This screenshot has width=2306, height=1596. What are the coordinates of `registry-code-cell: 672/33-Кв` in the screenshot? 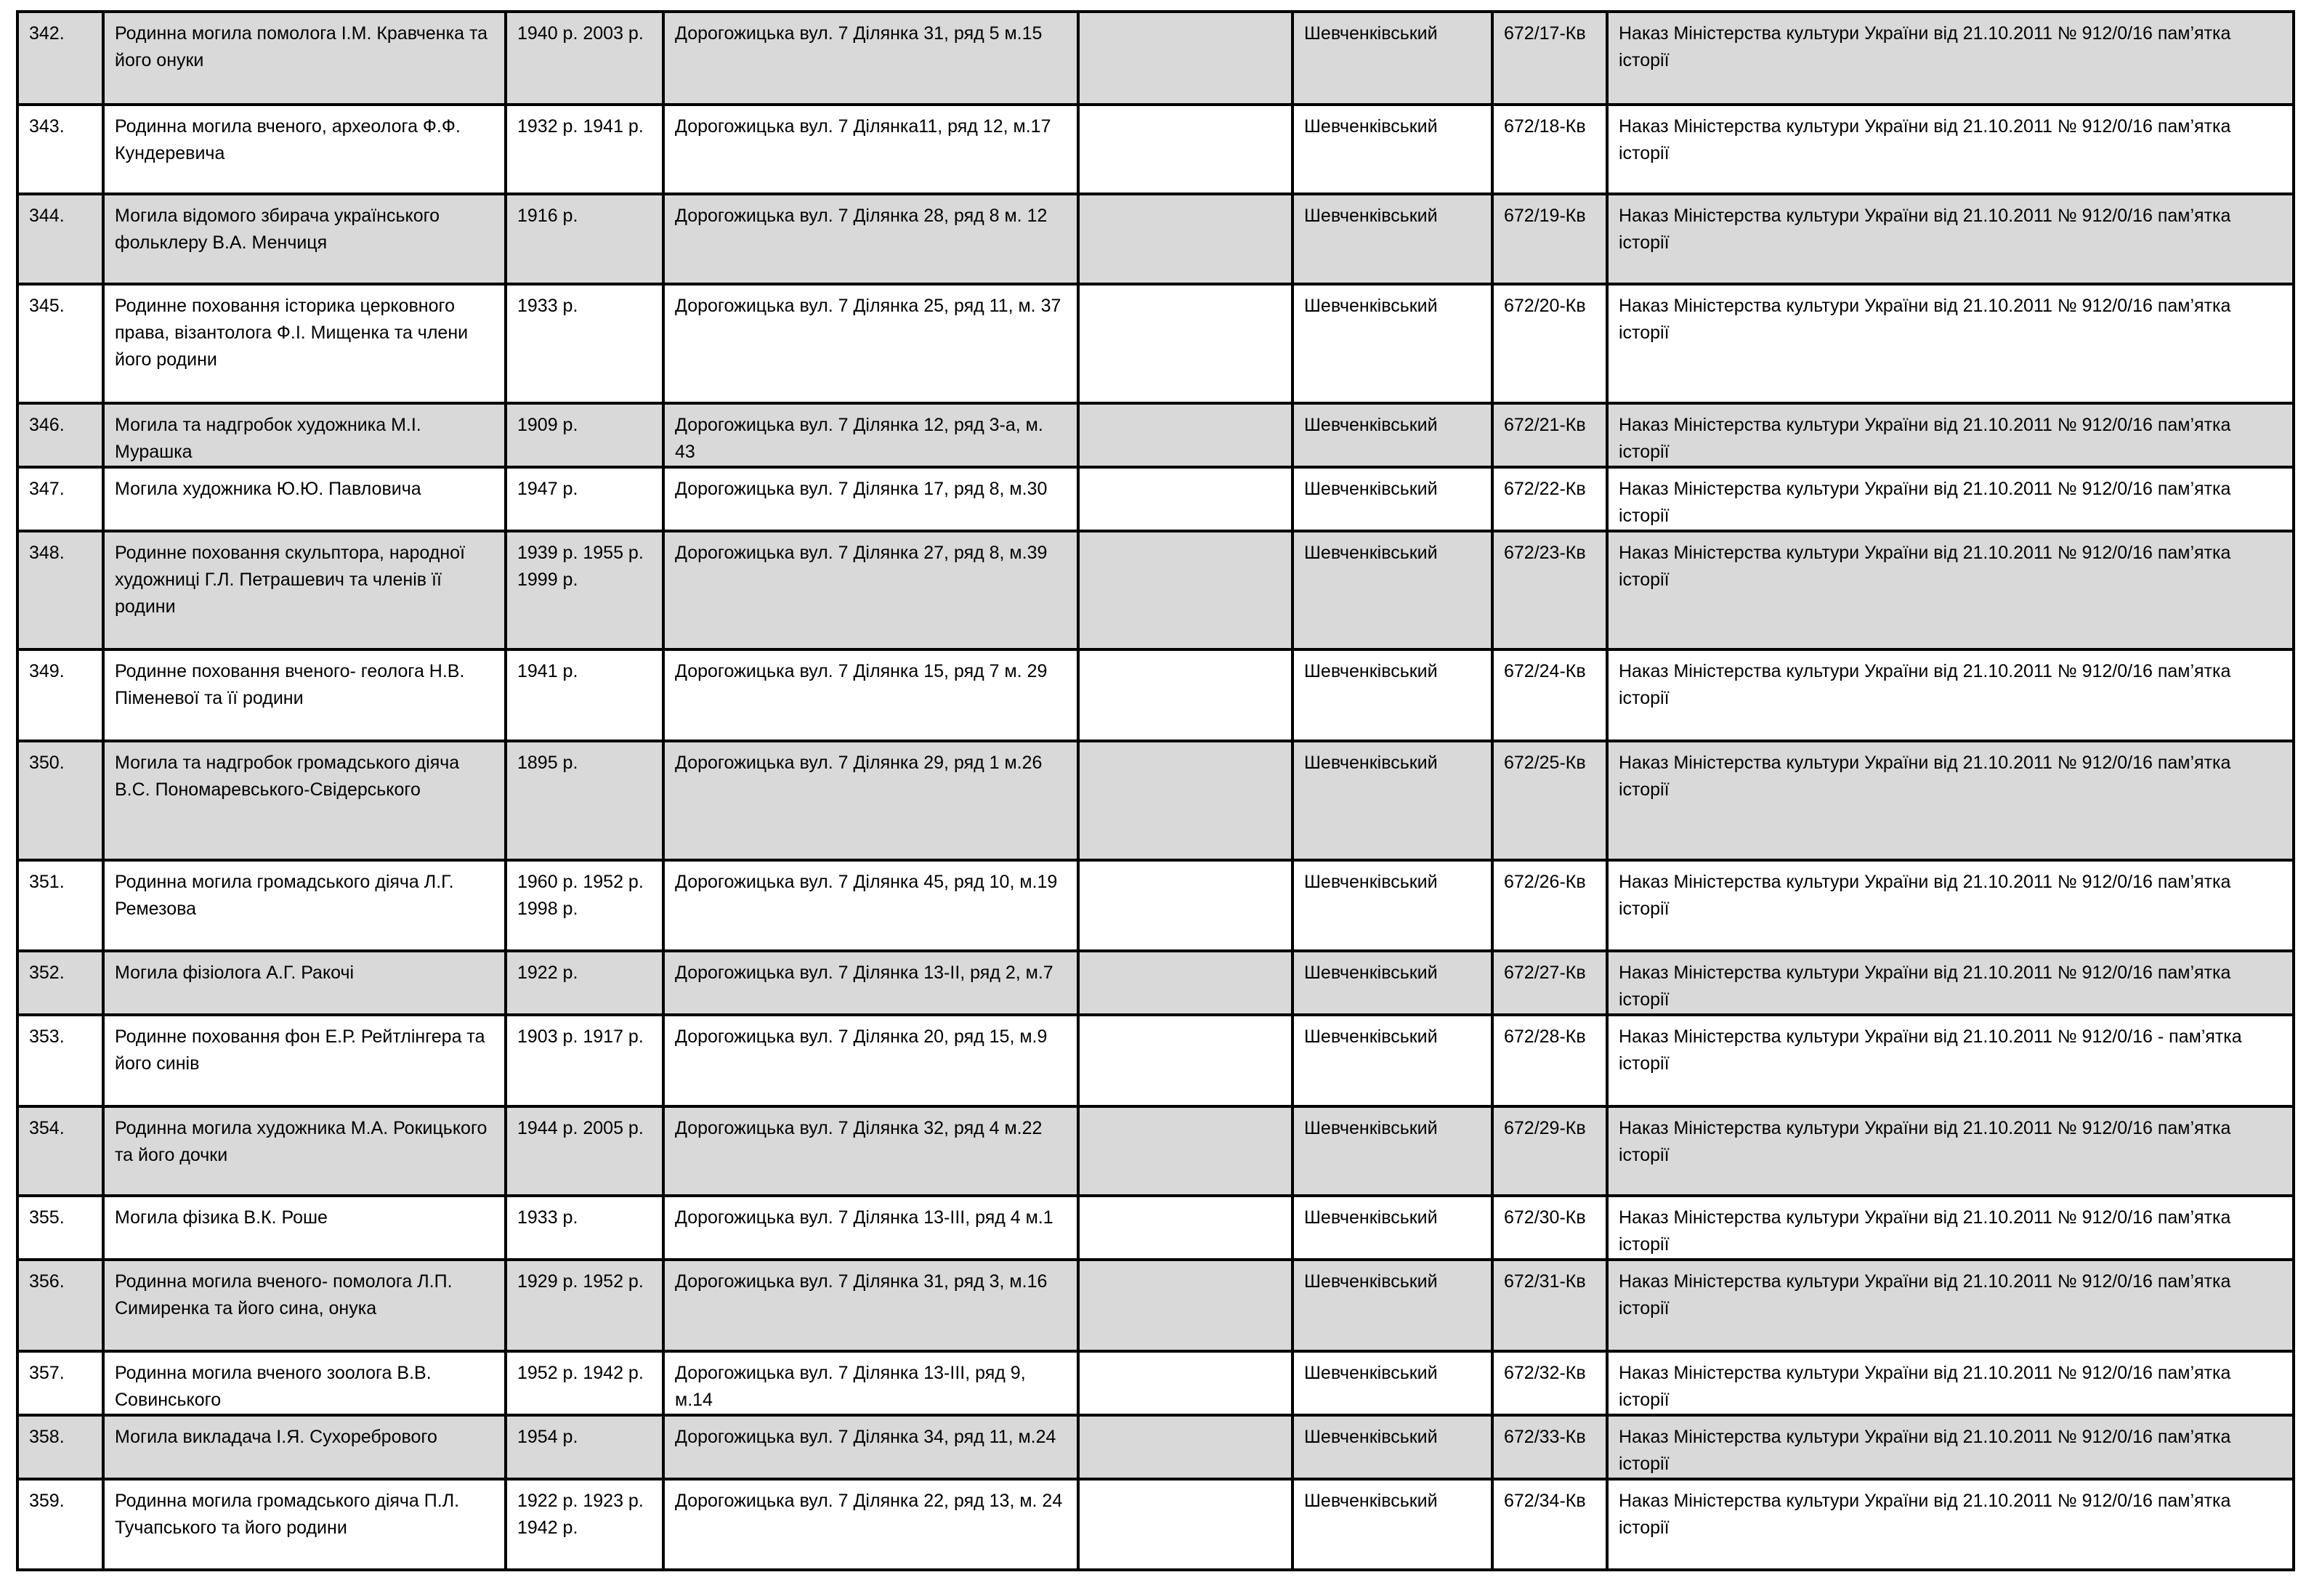 It's located at (1550, 1447).